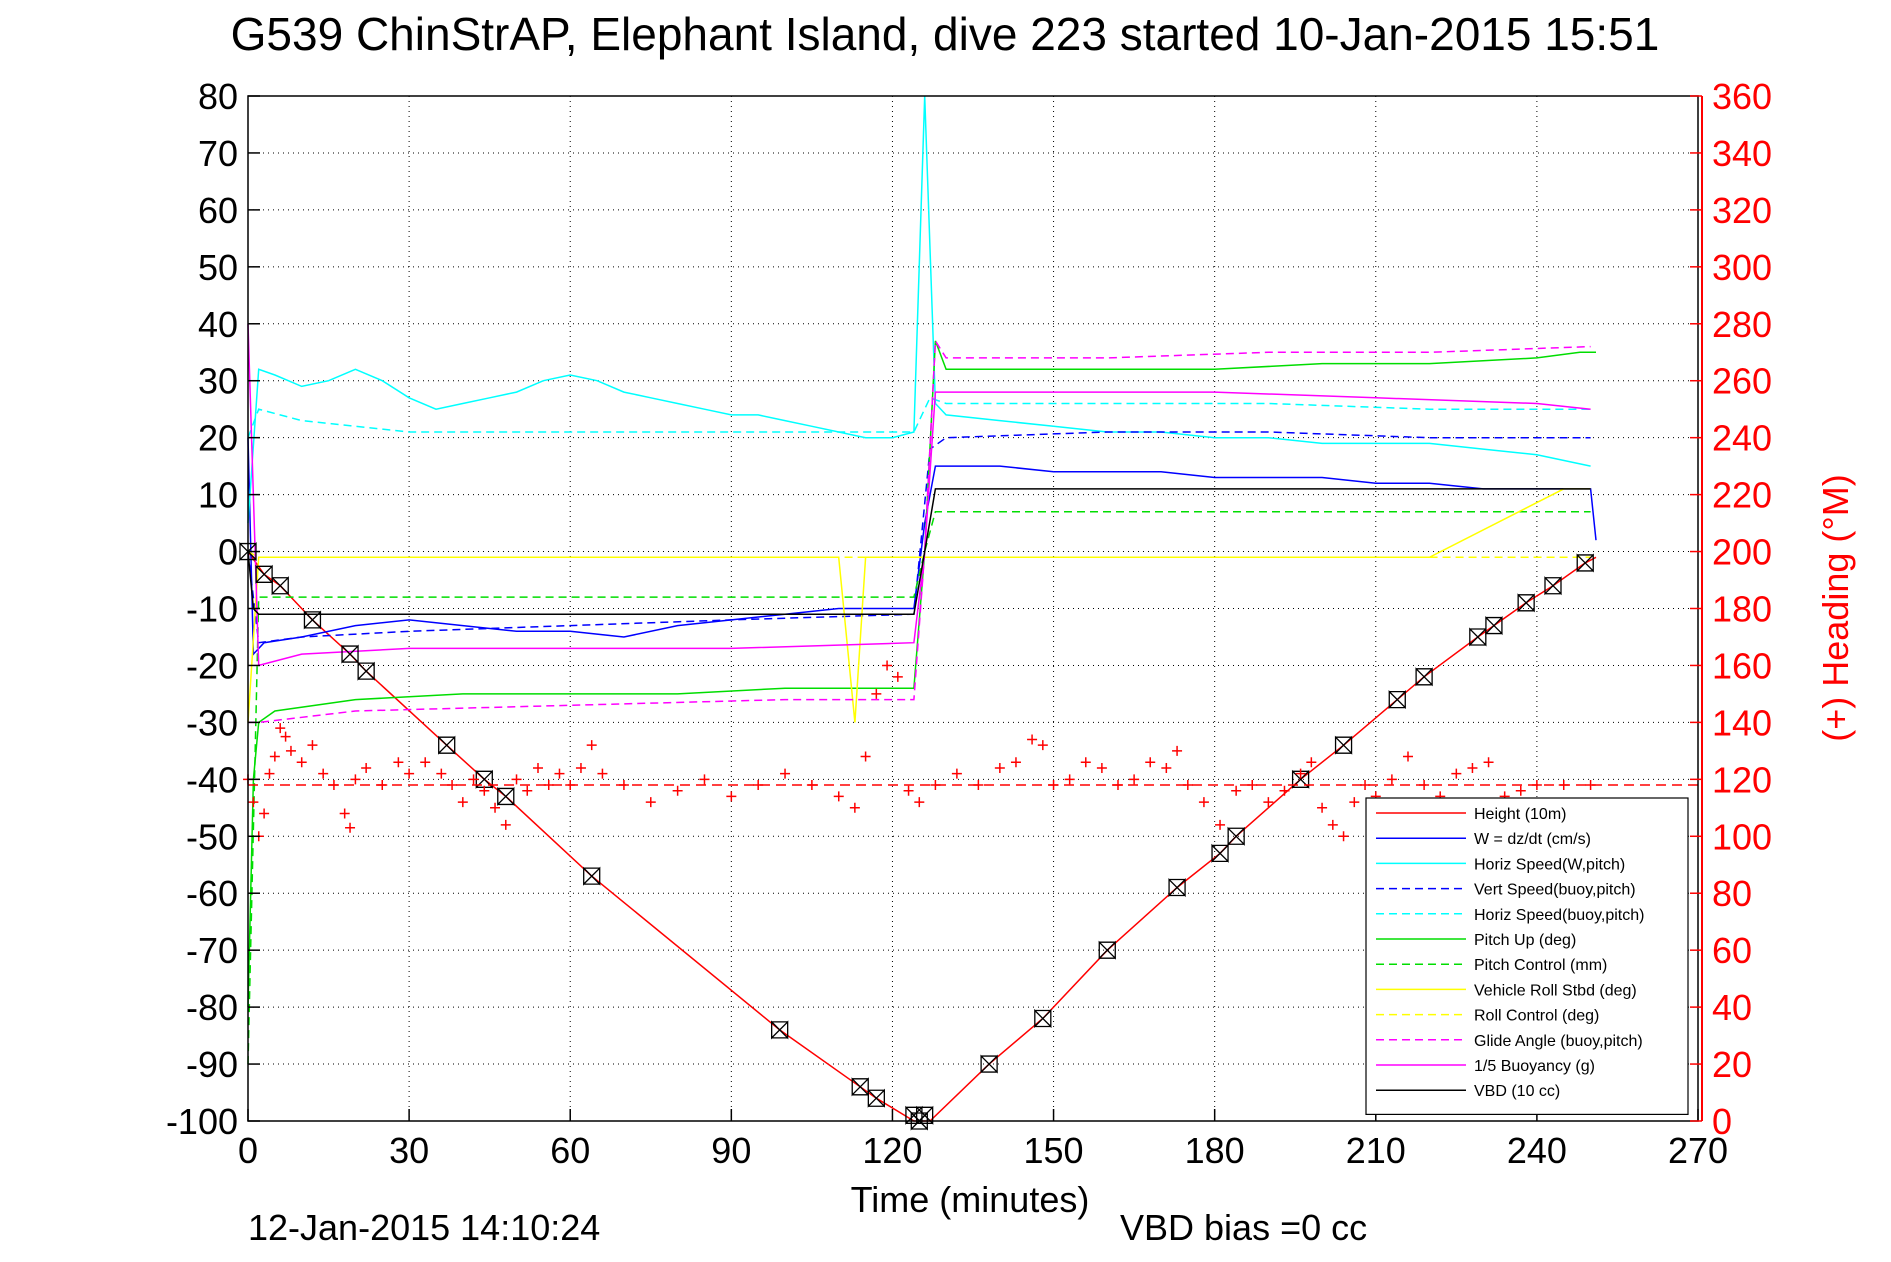 This screenshot has width=1891, height=1262. I want to click on x-tick-label: 120, so click(892, 1150).